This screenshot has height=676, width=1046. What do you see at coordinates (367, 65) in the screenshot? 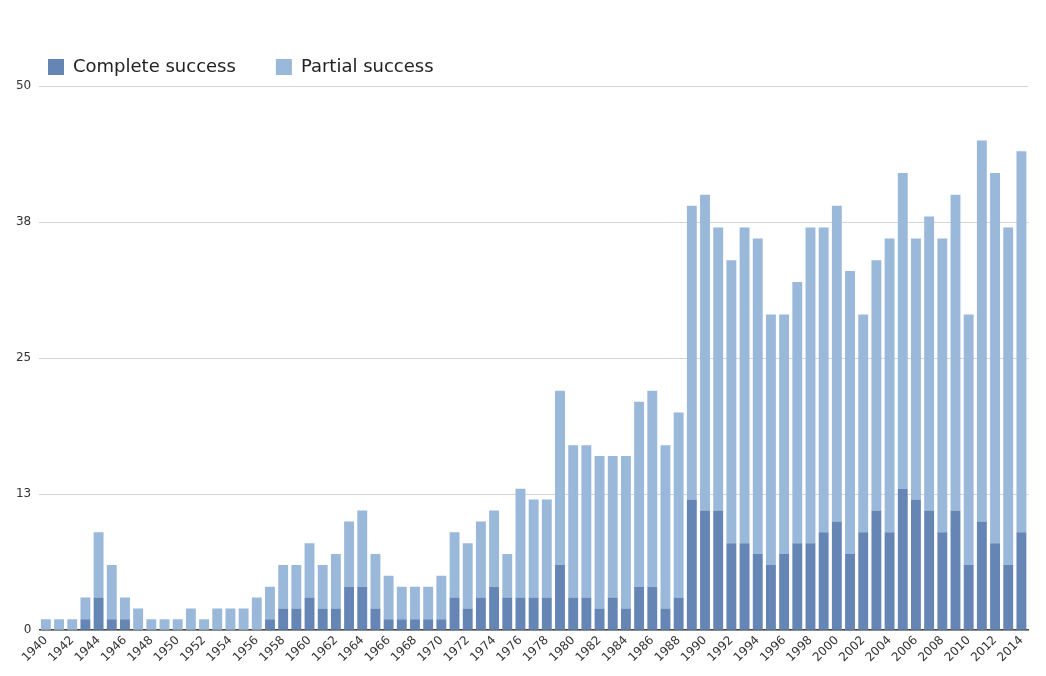
I see `legend-label: Partial success` at bounding box center [367, 65].